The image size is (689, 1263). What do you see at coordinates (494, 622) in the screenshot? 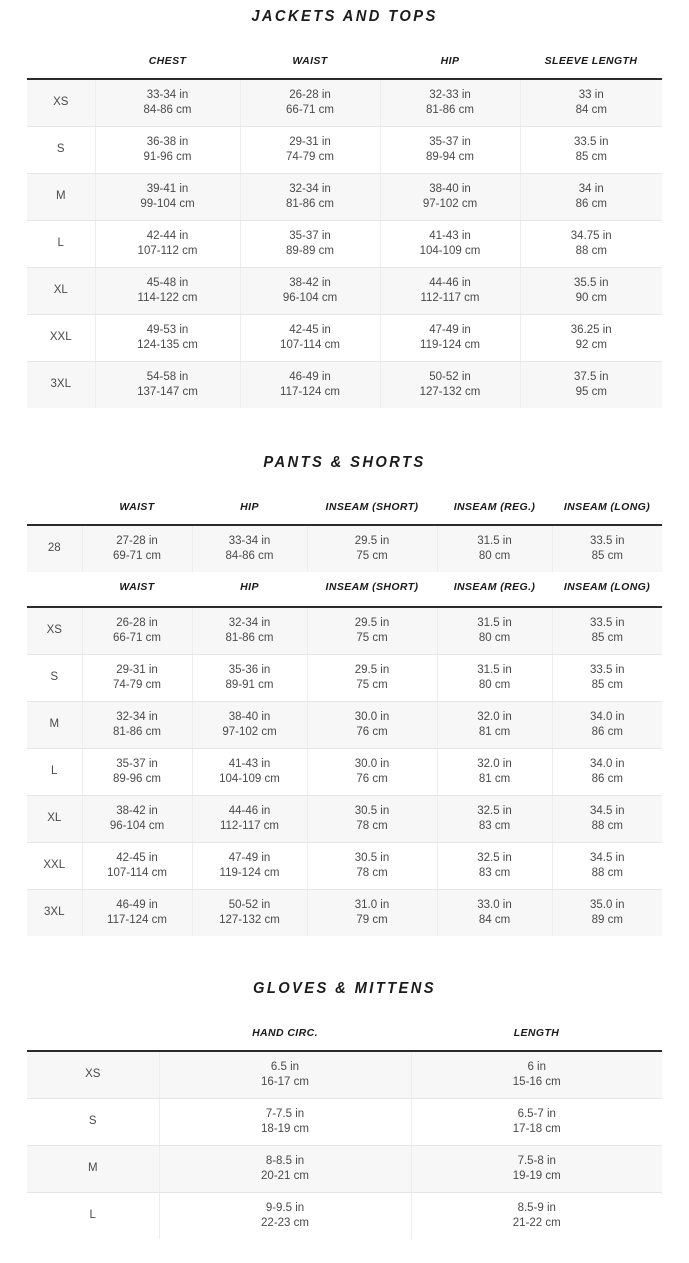
I see `measurement-inches: 31.5 in` at bounding box center [494, 622].